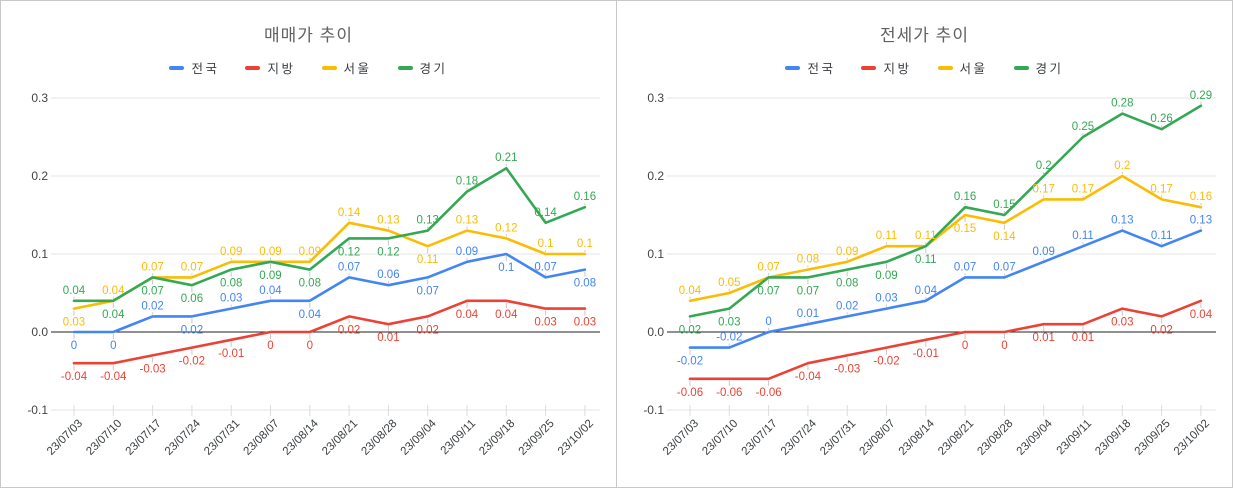  Describe the element at coordinates (152, 369) in the screenshot. I see `data-point-label: -0.03` at that location.